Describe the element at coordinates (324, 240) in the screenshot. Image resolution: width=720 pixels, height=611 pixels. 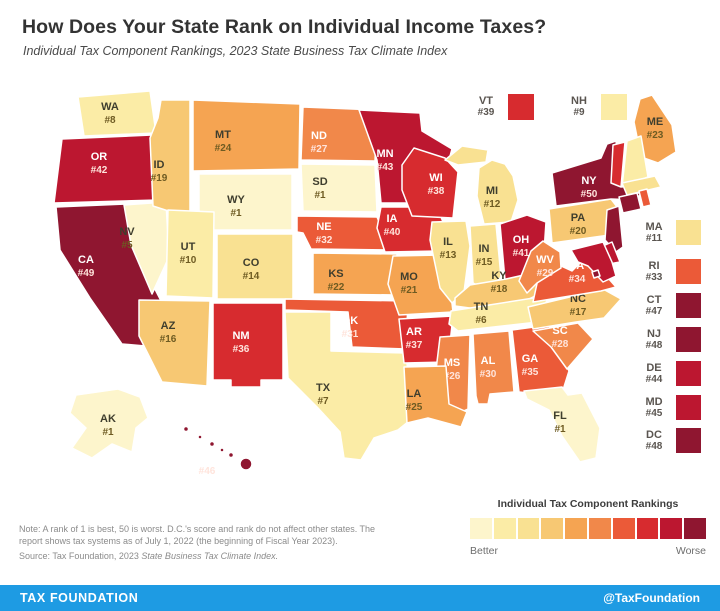
I see `state-rank: #32` at that location.